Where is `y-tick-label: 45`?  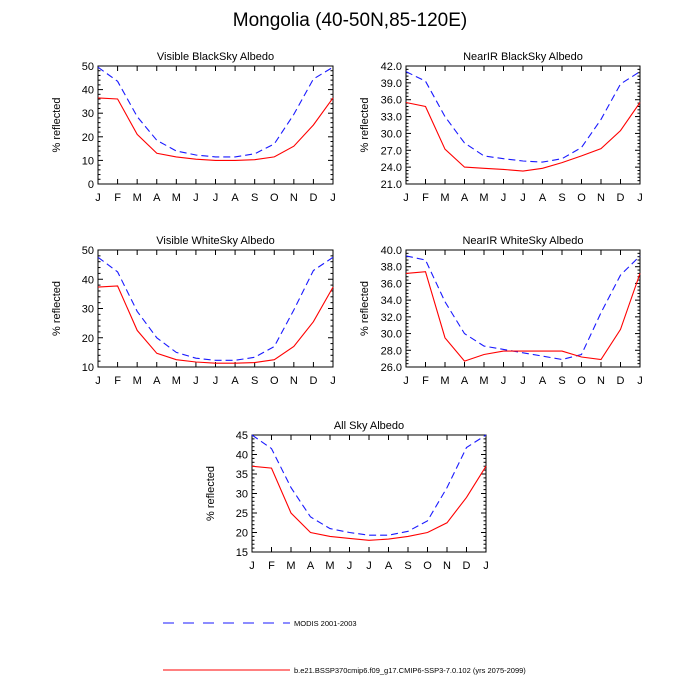 y-tick-label: 45 is located at coordinates (242, 436).